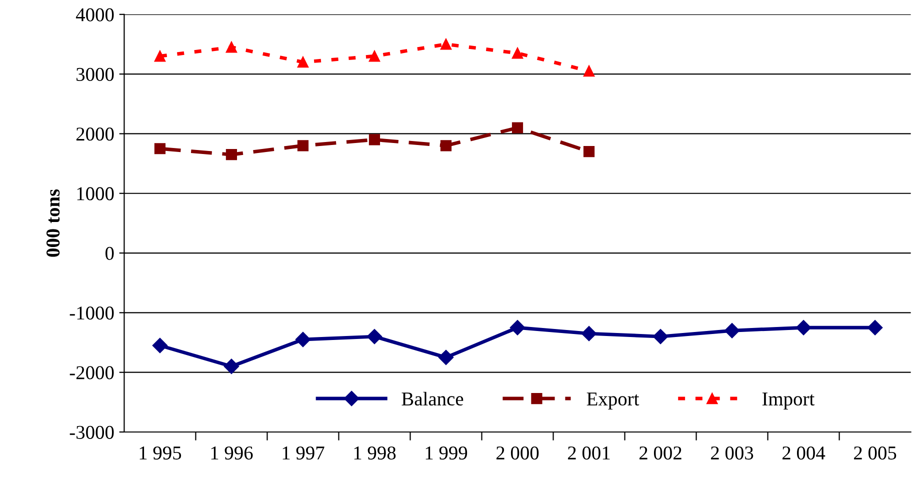 The image size is (920, 480). What do you see at coordinates (804, 453) in the screenshot?
I see `x-tick-label: 2 004` at bounding box center [804, 453].